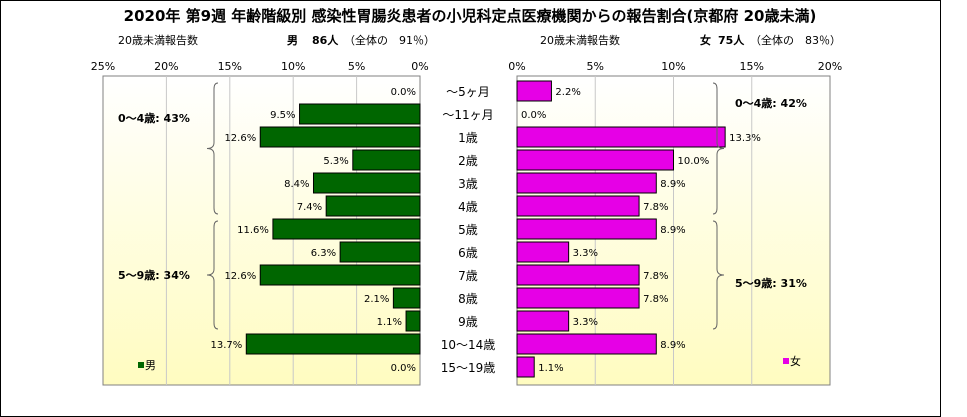 Image resolution: width=967 pixels, height=417 pixels. I want to click on age-category-label: 4歳, so click(468, 207).